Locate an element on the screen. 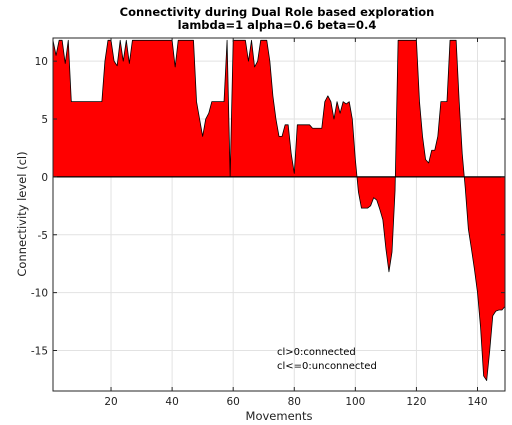 This screenshot has height=425, width=512. y-axis-label: Connectivity level (cl) is located at coordinates (22, 213).